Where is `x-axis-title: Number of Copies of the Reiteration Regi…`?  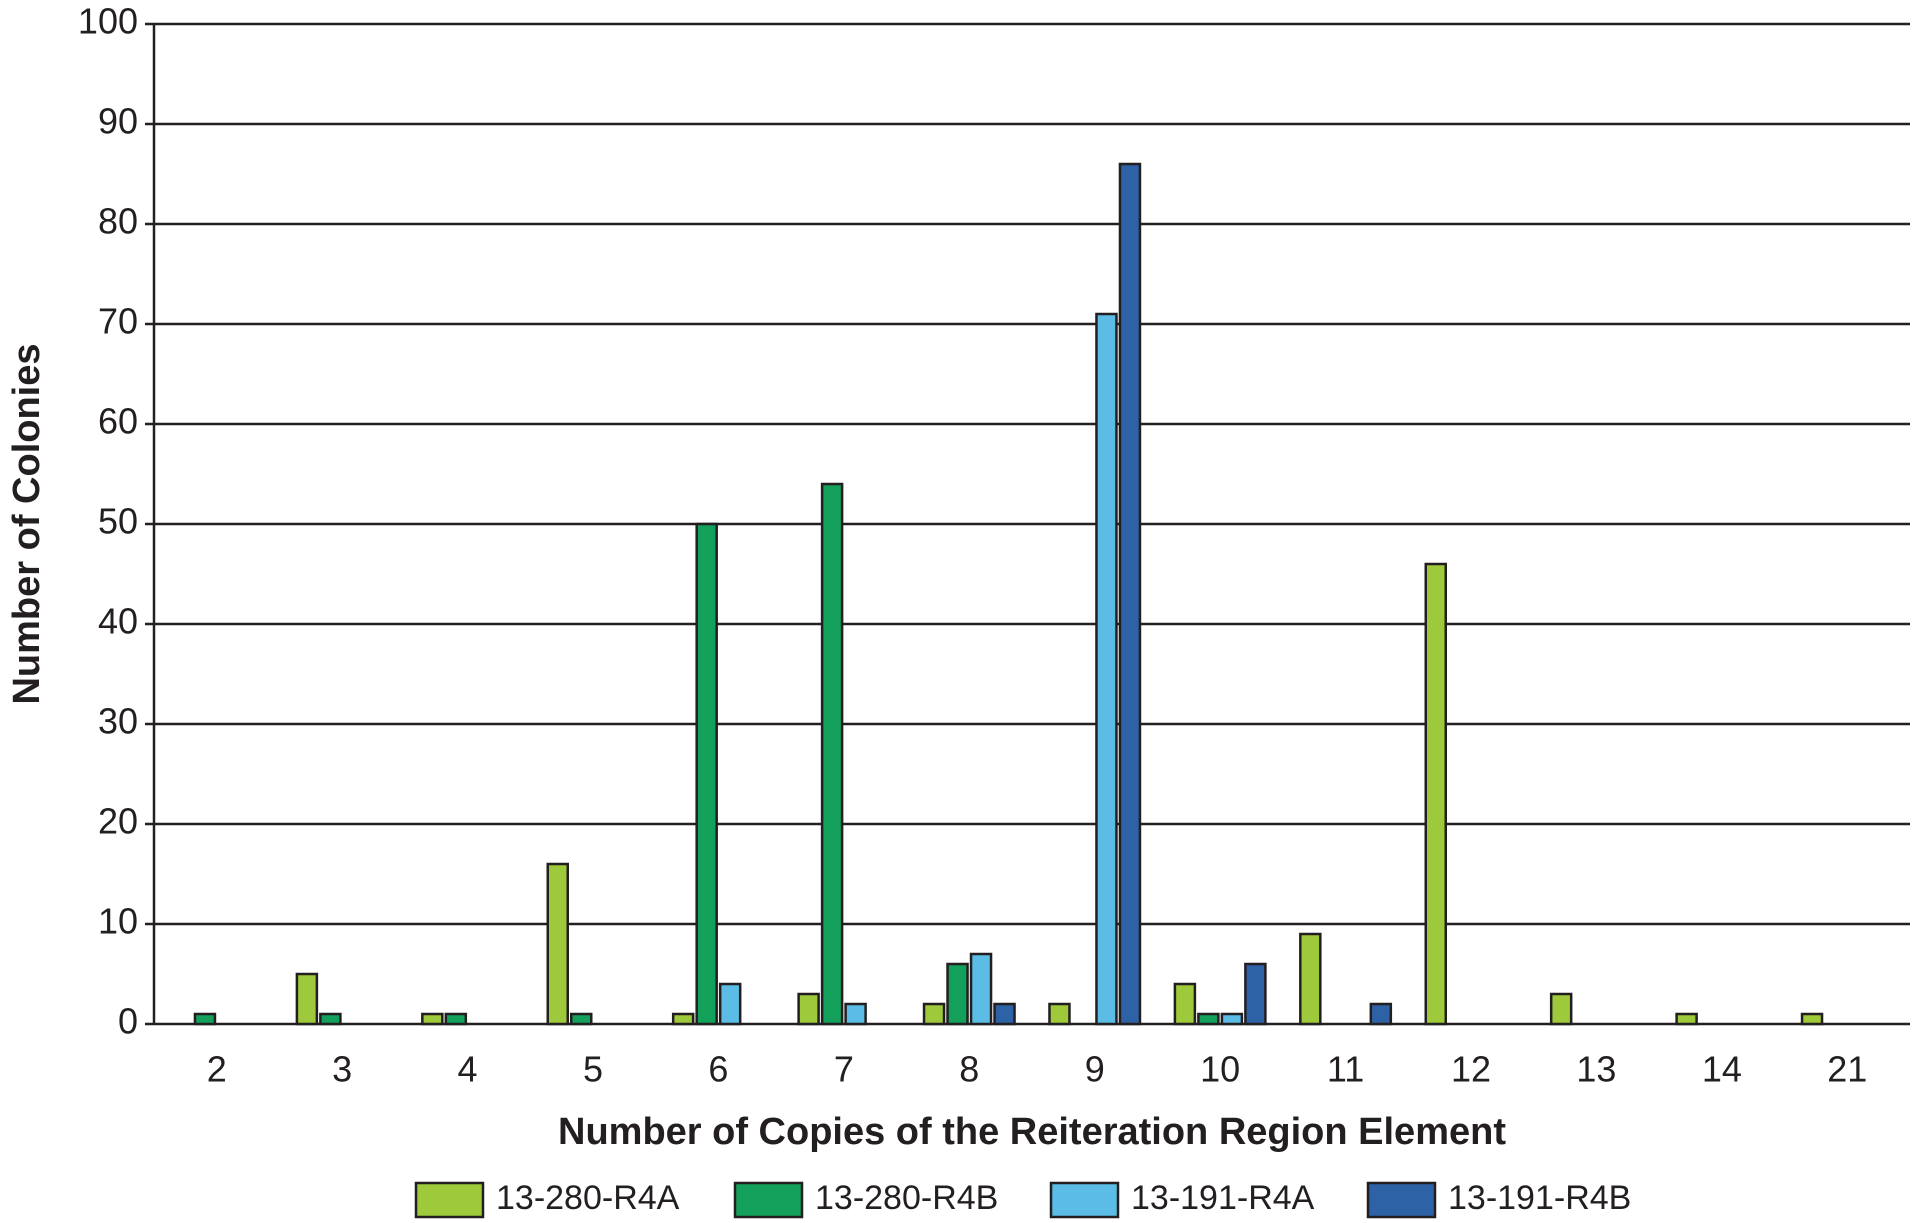 x-axis-title: Number of Copies of the Reiteration Regi… is located at coordinates (1032, 1132).